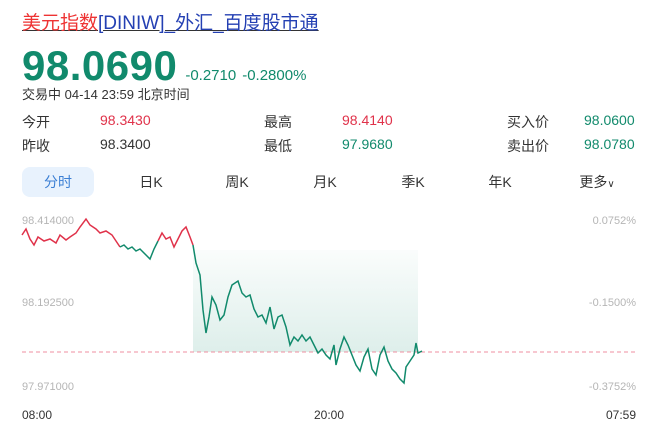 This screenshot has height=437, width=650. Describe the element at coordinates (620, 415) in the screenshot. I see `time-end: 07:59` at that location.